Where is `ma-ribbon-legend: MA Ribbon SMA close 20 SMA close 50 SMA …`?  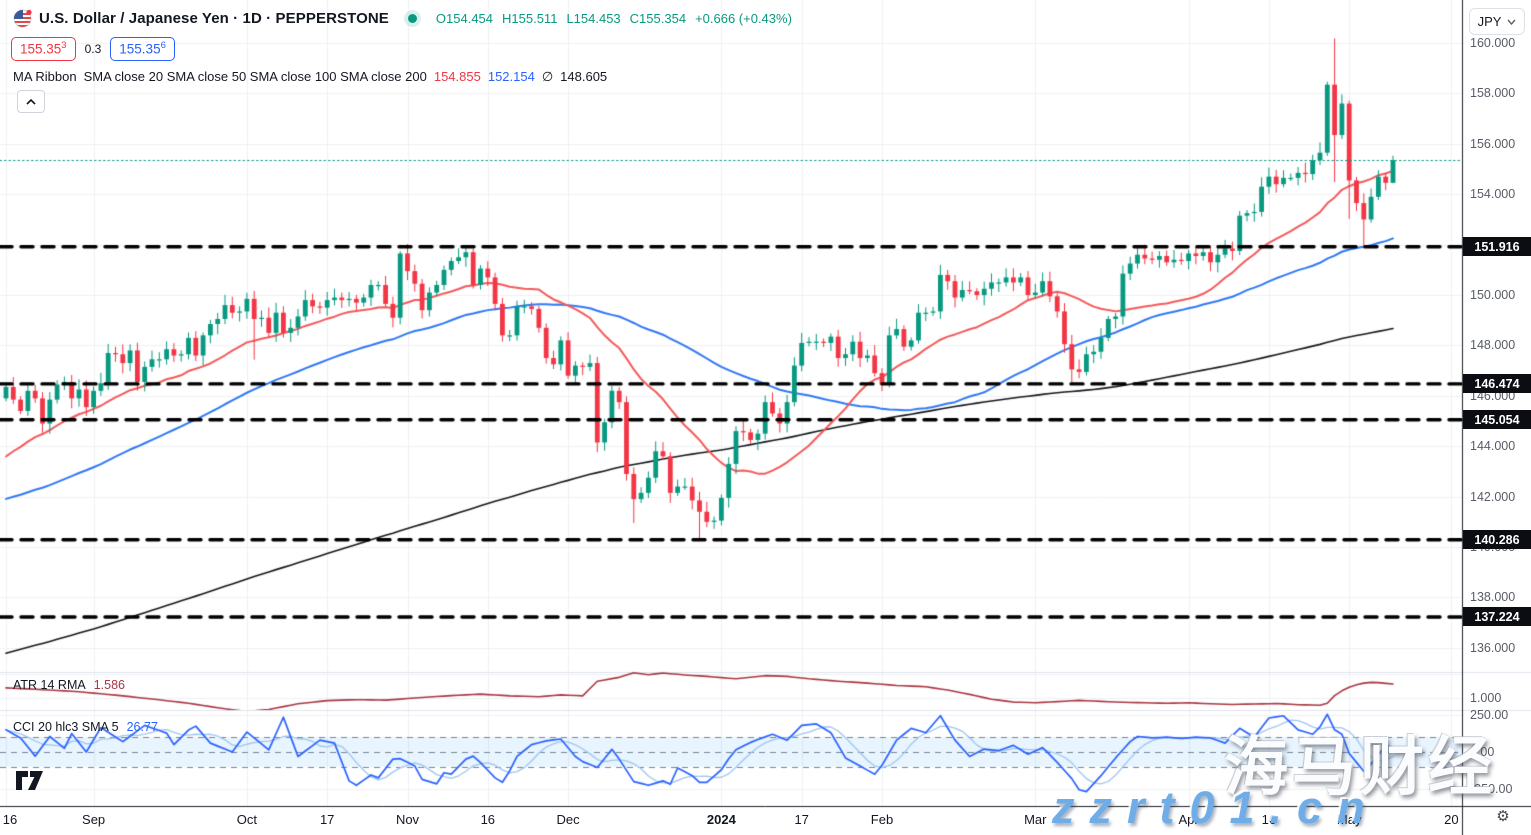 ma-ribbon-legend: MA Ribbon SMA close 20 SMA close 50 SMA … is located at coordinates (310, 77).